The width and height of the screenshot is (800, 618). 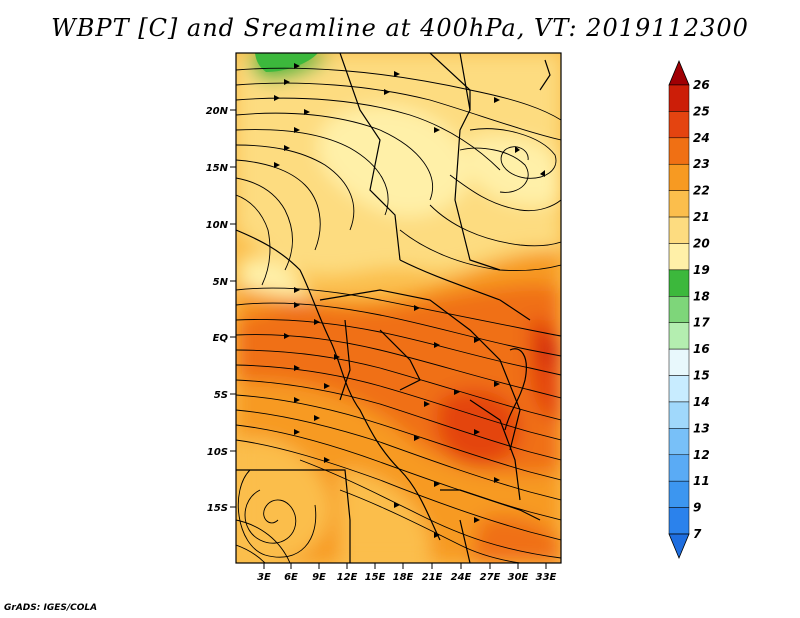 What do you see at coordinates (221, 282) in the screenshot?
I see `lat-label-5n: 5N` at bounding box center [221, 282].